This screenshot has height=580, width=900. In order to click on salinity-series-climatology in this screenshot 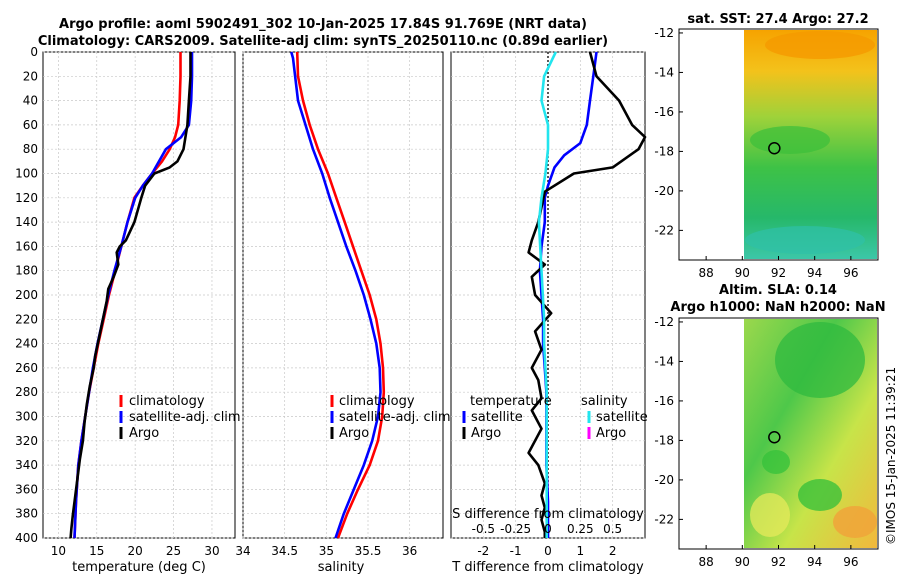, I will do `click(340, 295)`.